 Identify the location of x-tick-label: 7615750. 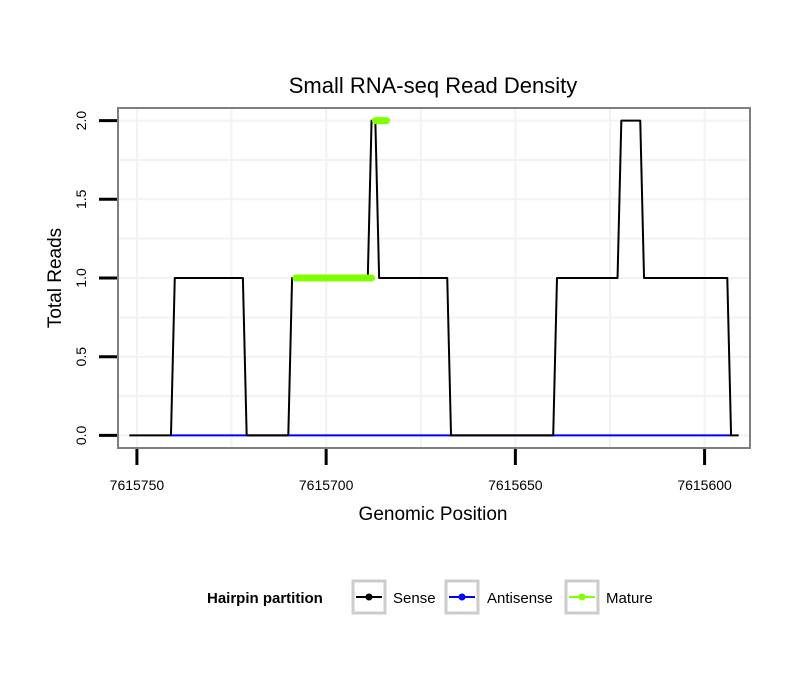
(137, 485).